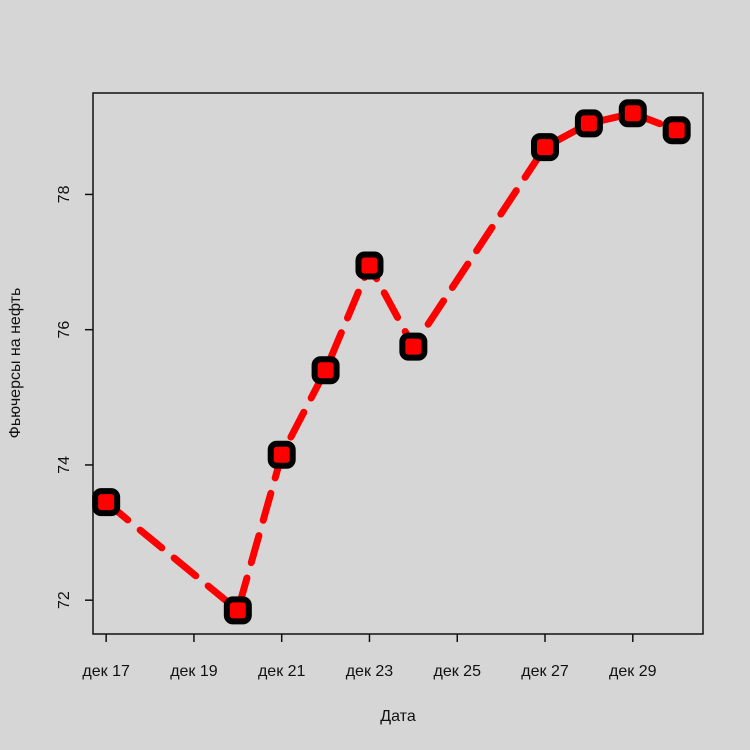  Describe the element at coordinates (282, 671) in the screenshot. I see `x-tick-label: дек 21` at that location.